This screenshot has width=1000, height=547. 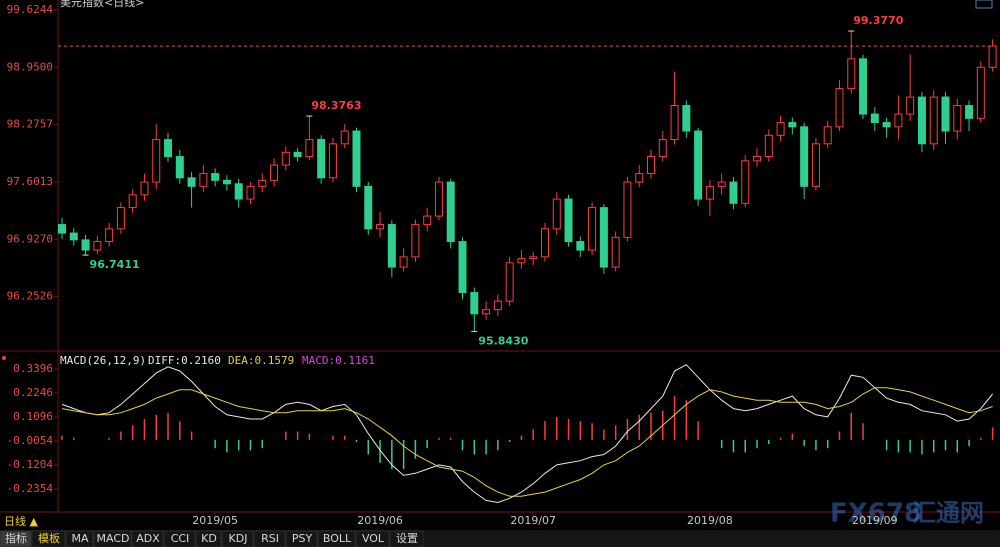 I want to click on tab-label: MA, so click(x=79, y=538).